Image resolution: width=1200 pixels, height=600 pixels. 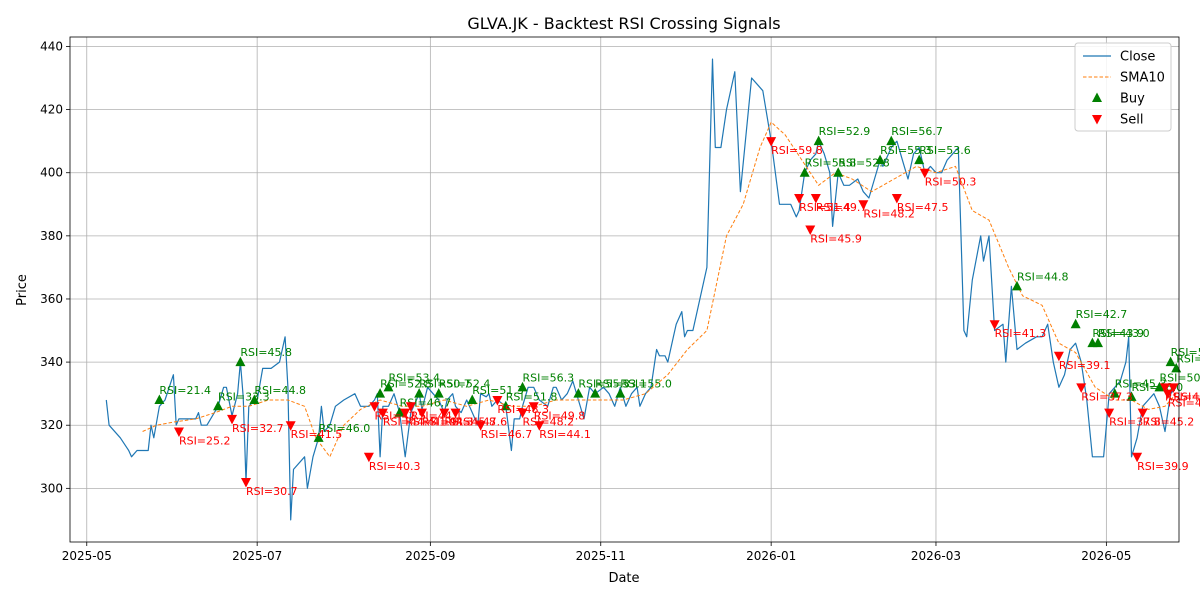 I want to click on buy-rsi-label: RSI=55.8, so click(x=831, y=163).